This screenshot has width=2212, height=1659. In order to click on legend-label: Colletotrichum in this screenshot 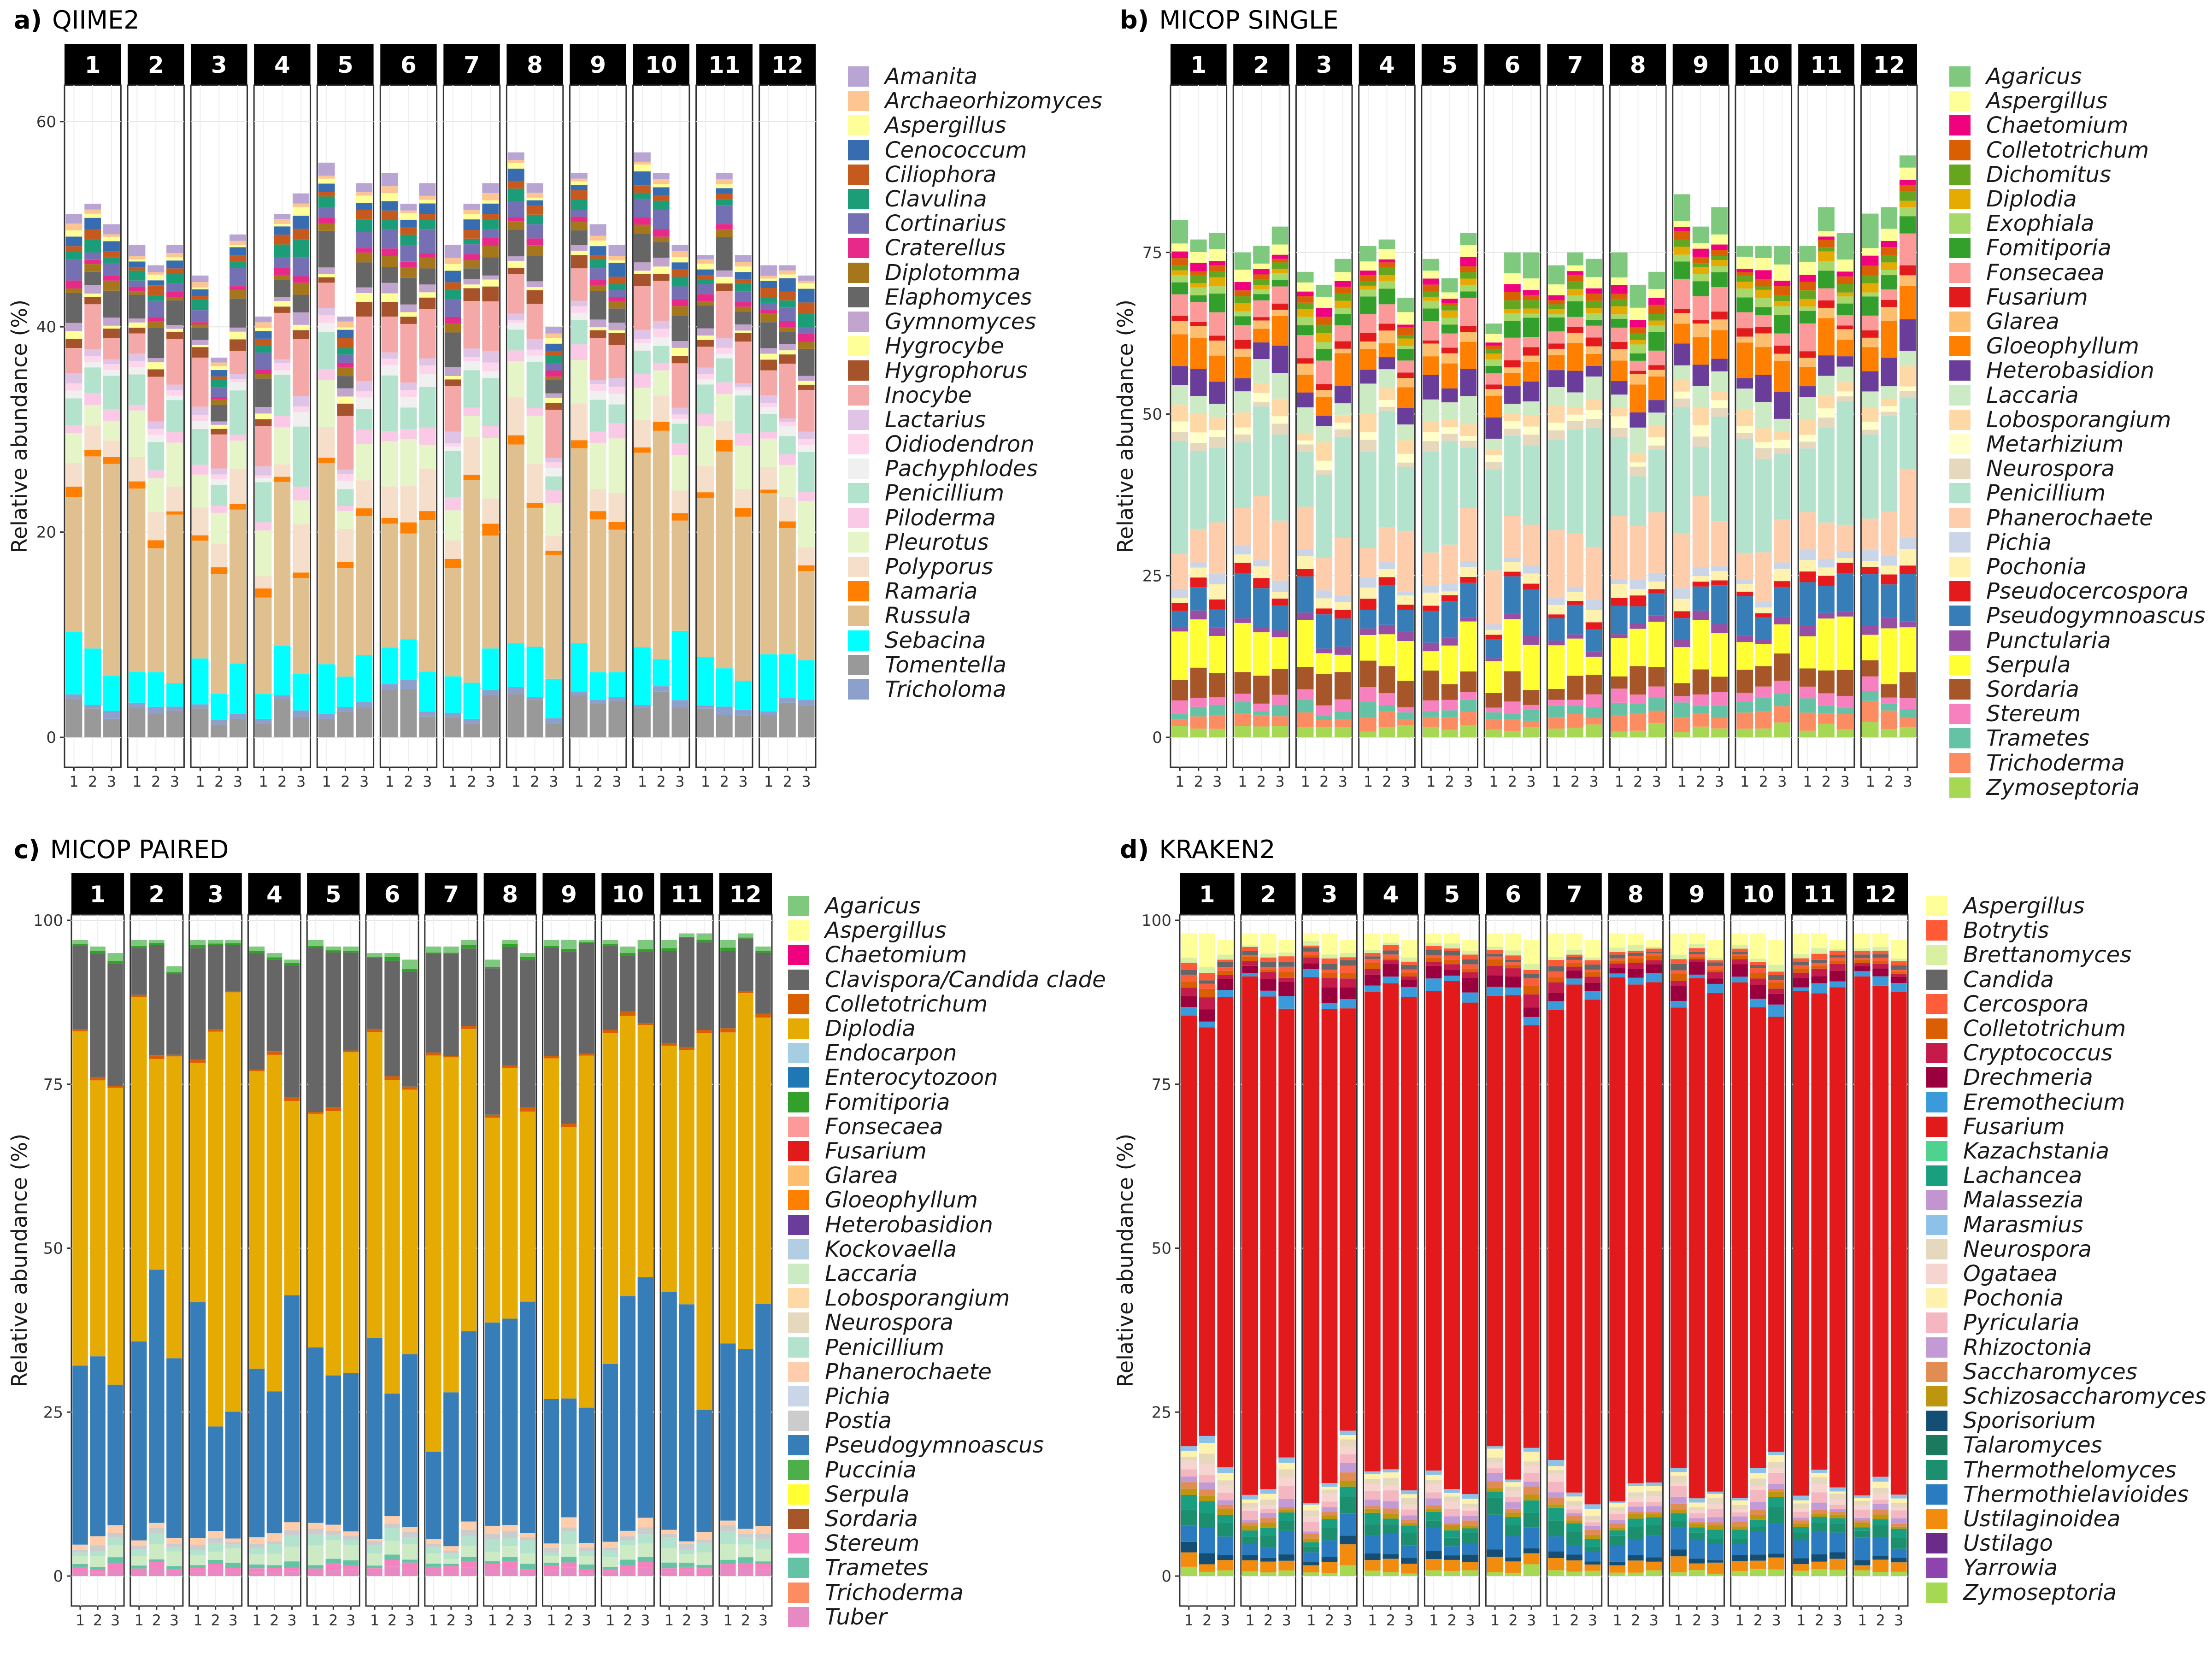, I will do `click(2067, 150)`.